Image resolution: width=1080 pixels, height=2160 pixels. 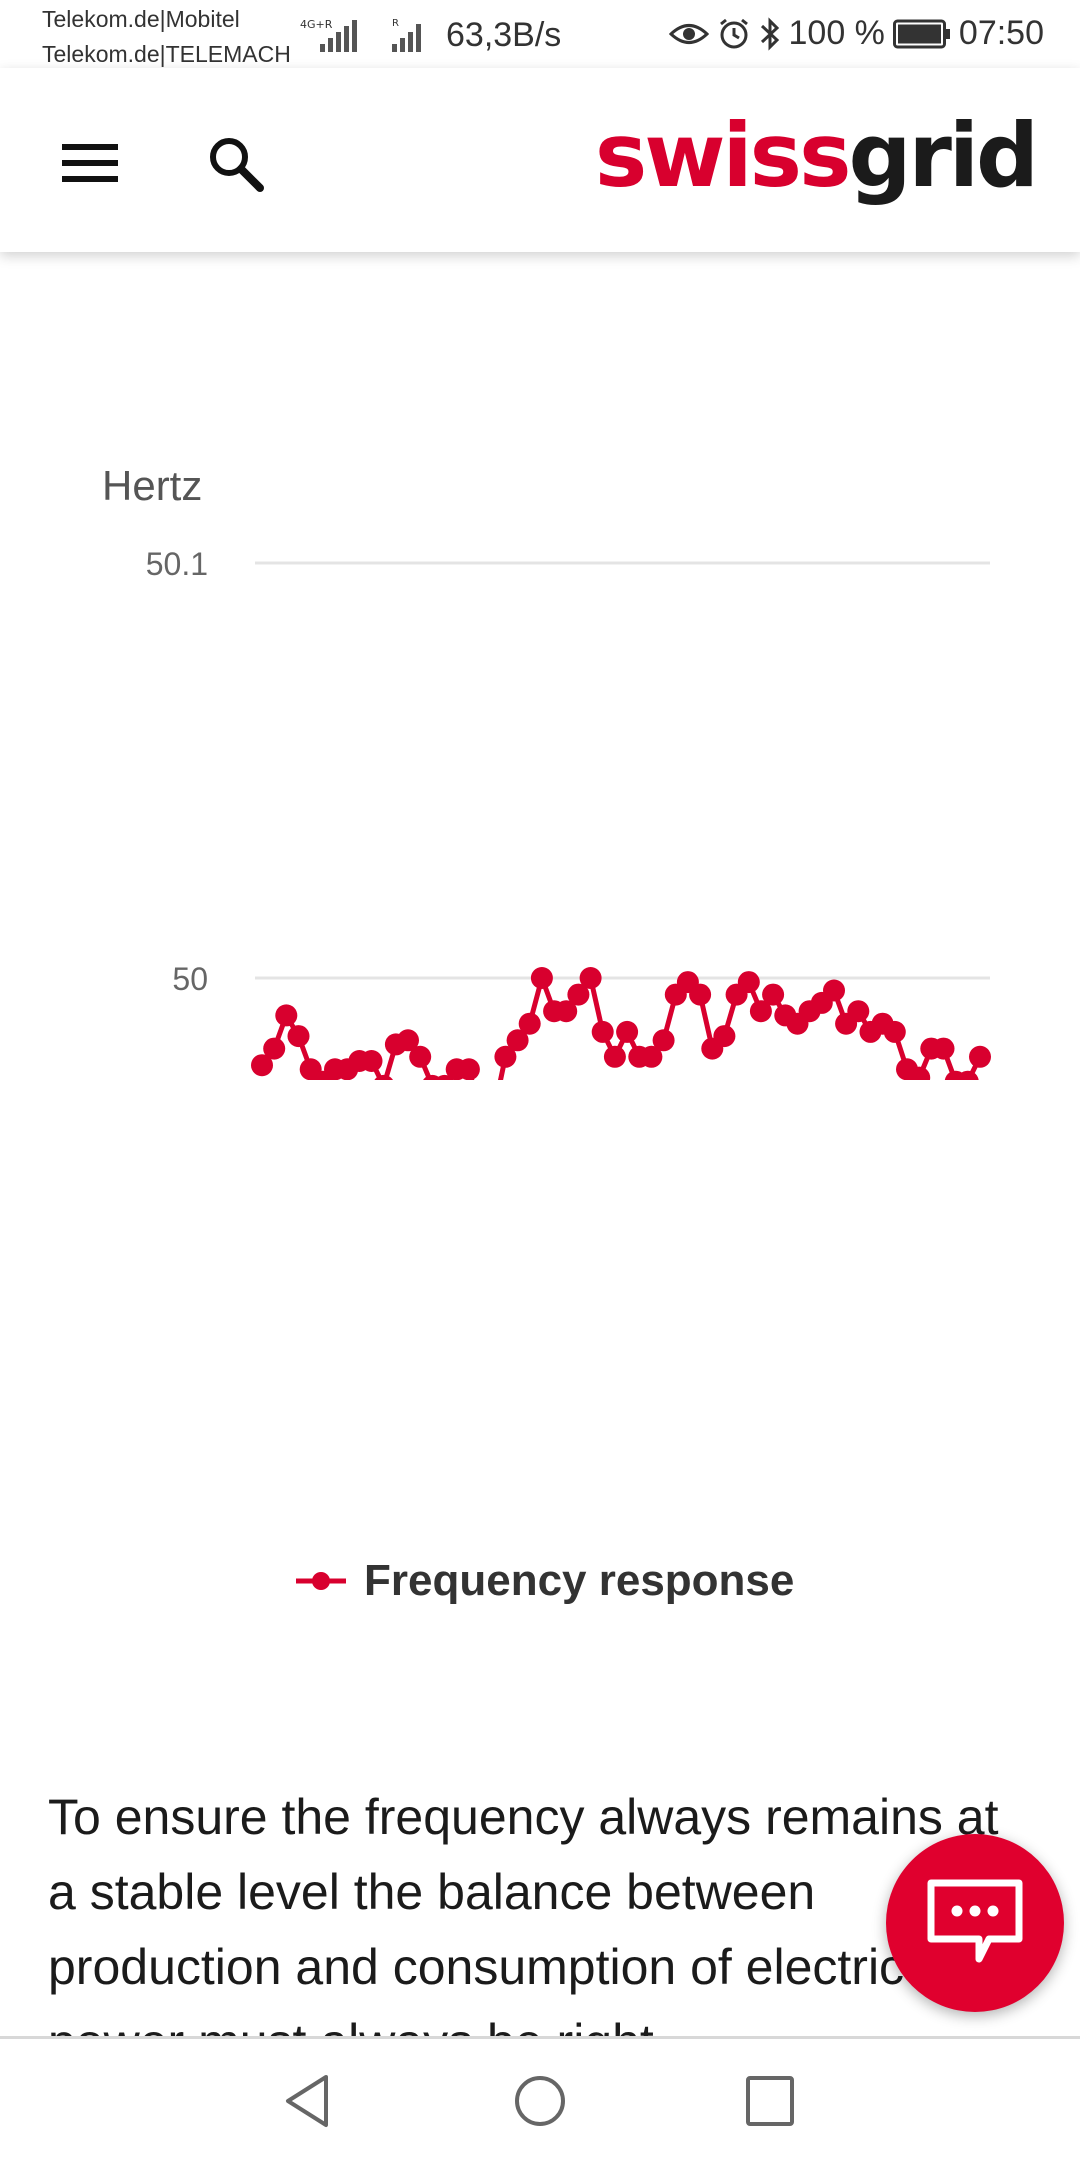 What do you see at coordinates (321, 1581) in the screenshot?
I see `legend-marker` at bounding box center [321, 1581].